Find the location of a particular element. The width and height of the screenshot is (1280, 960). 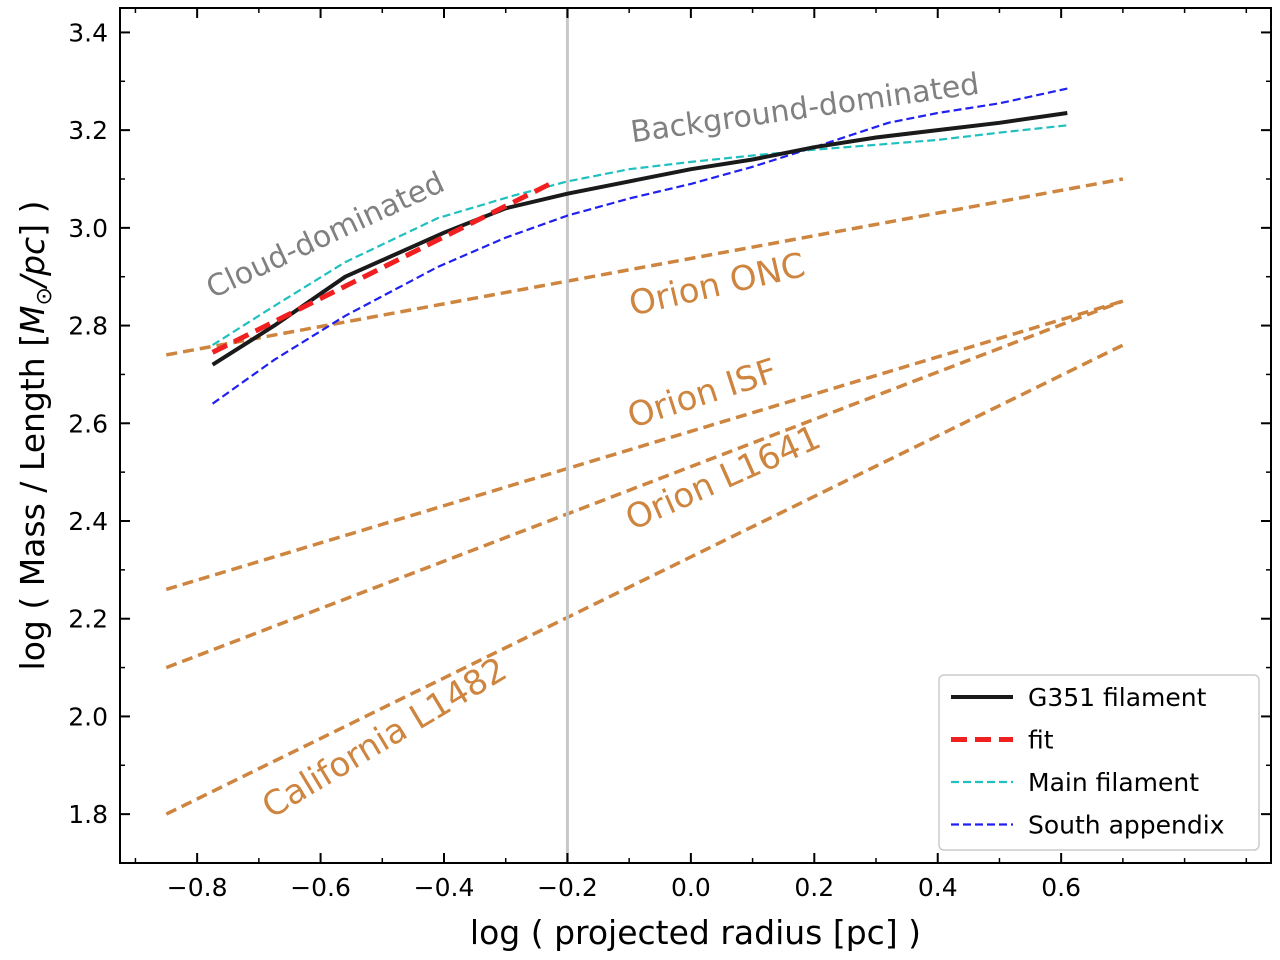

legend-label-fit: fit is located at coordinates (1041, 740).